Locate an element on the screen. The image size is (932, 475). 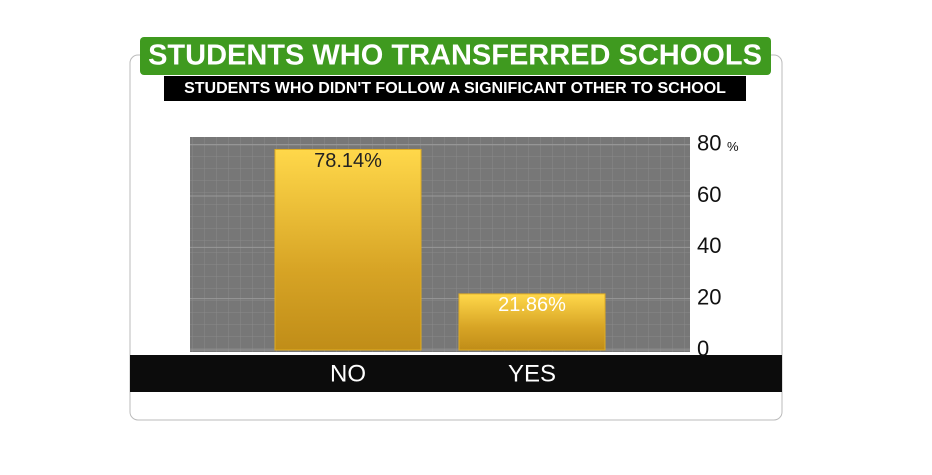
x-tick-label: YES is located at coordinates (532, 373).